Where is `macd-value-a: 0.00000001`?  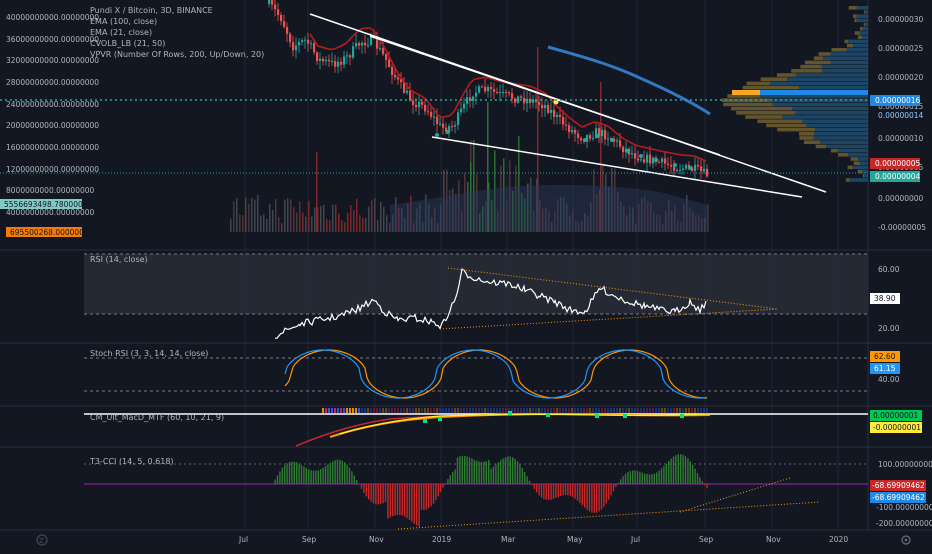 macd-value-a: 0.00000001 is located at coordinates (896, 415).